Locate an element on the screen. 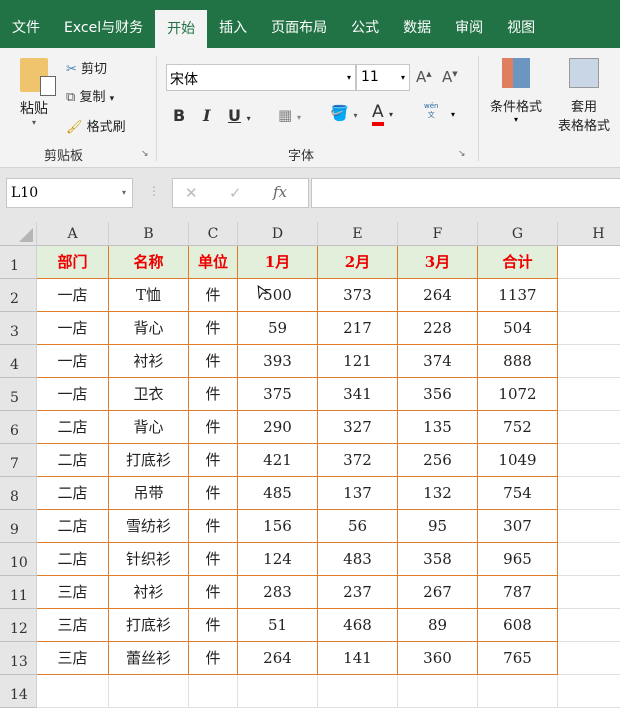  table-cell: 421 is located at coordinates (278, 460).